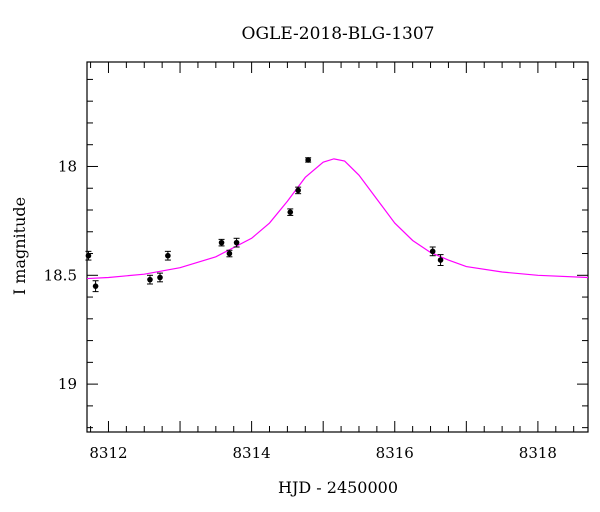 The height and width of the screenshot is (512, 600). Describe the element at coordinates (67, 384) in the screenshot. I see `y-tick-label: 19` at that location.